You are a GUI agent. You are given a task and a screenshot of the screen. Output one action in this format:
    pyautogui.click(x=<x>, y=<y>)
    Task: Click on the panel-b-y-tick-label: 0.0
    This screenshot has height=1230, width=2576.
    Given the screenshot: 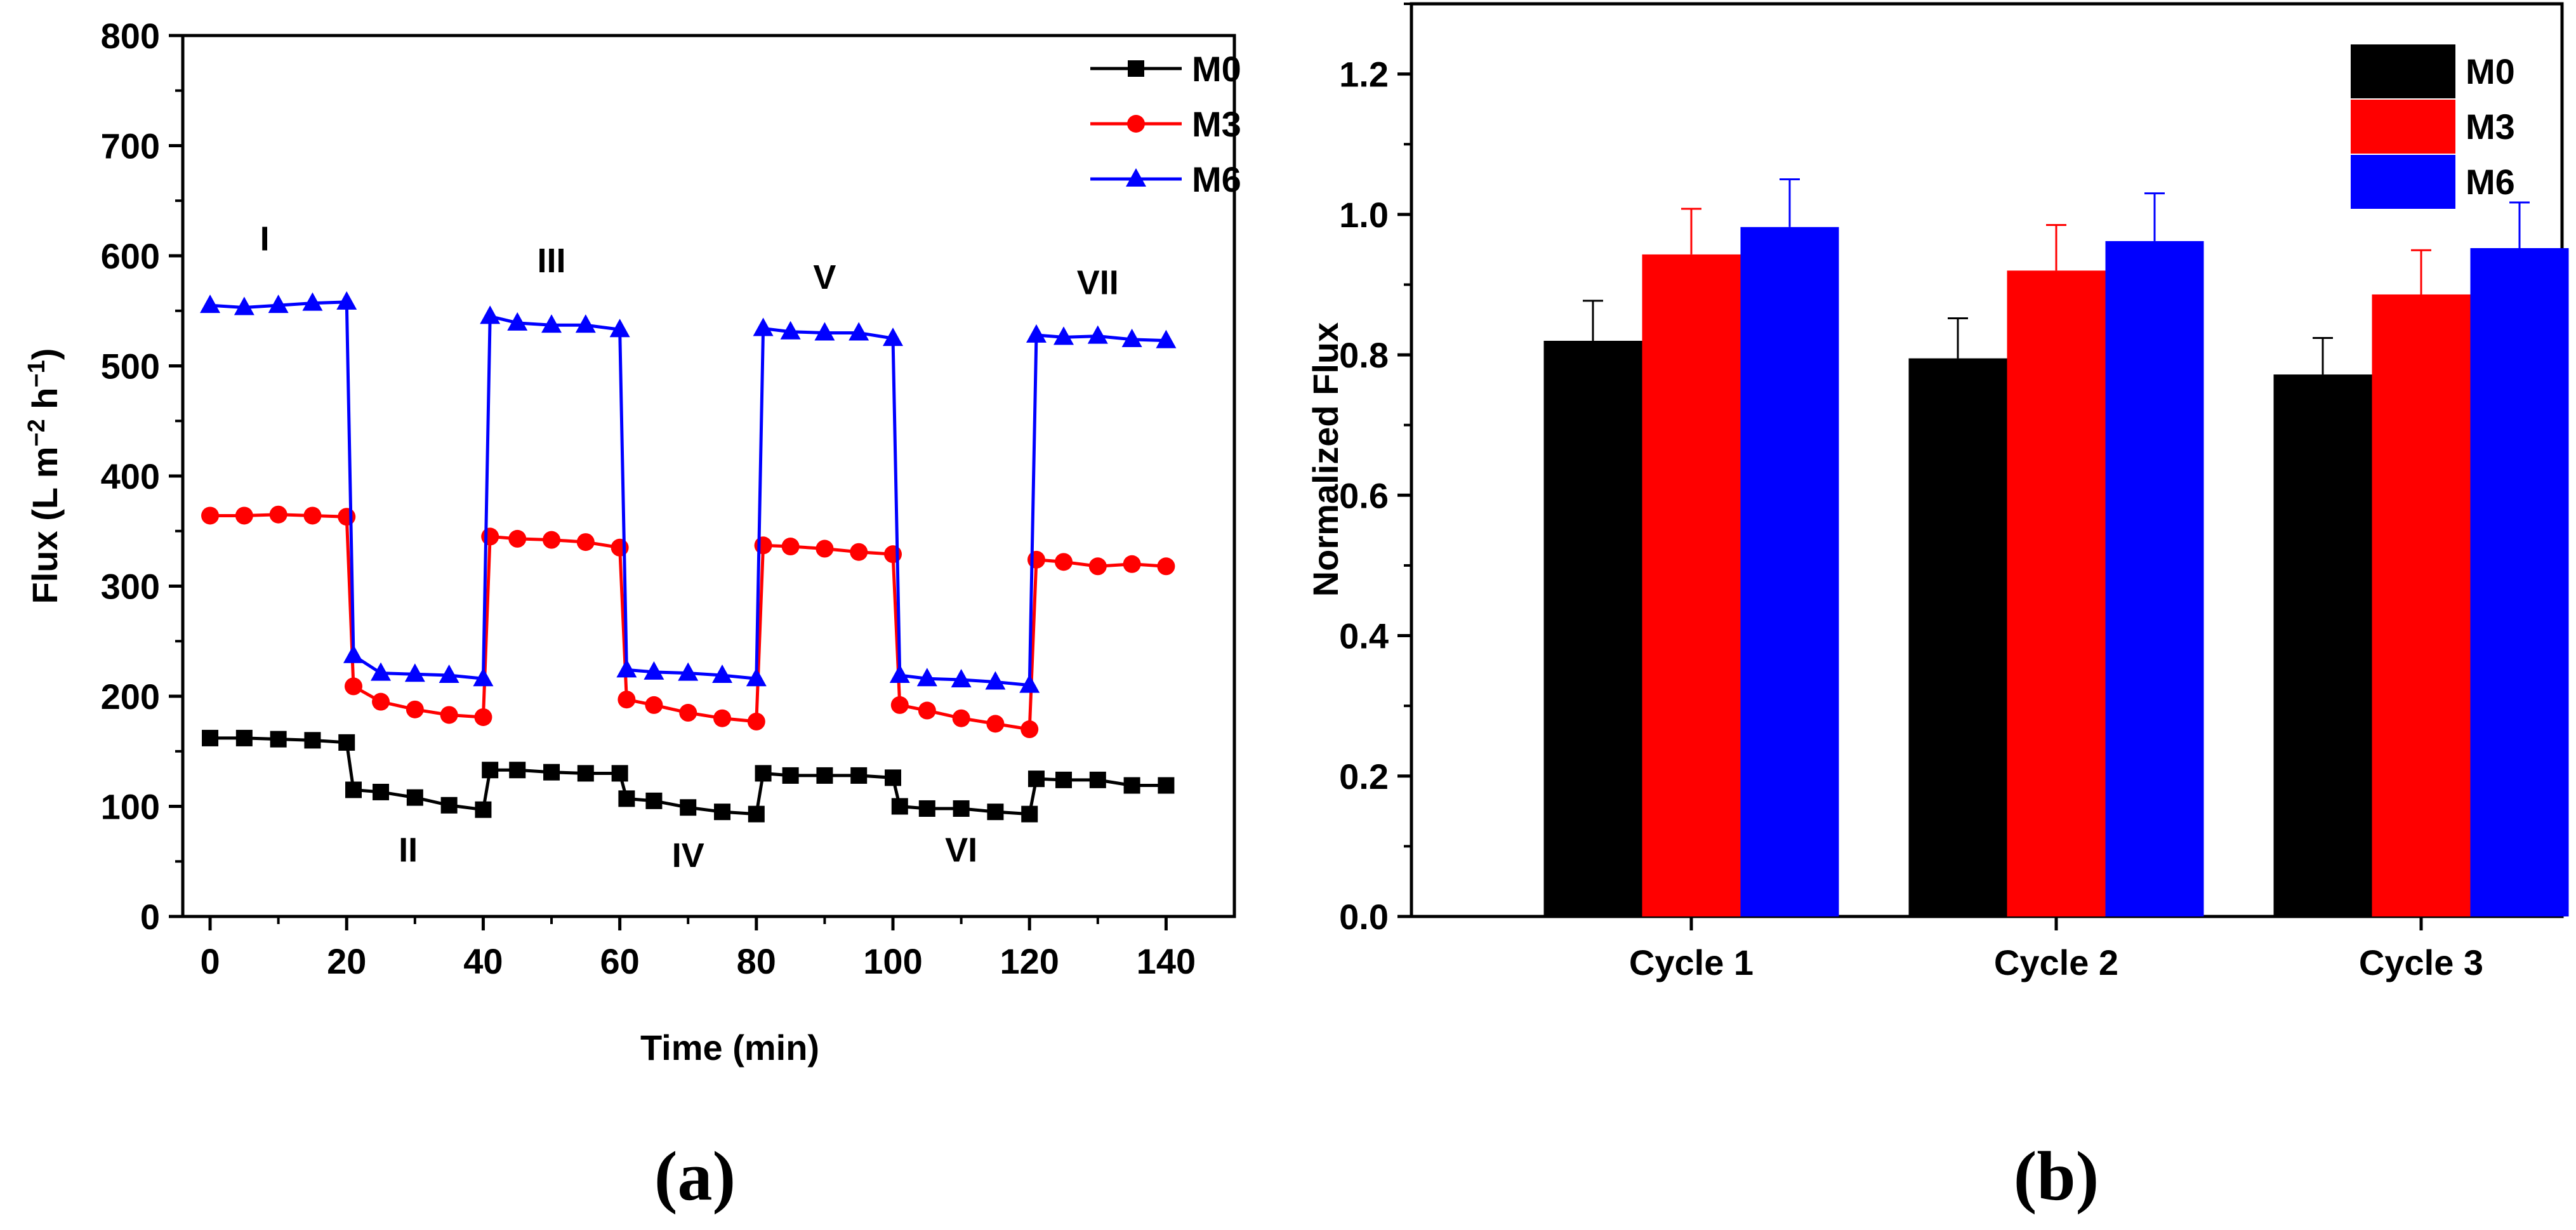 What is the action you would take?
    pyautogui.click(x=1364, y=917)
    